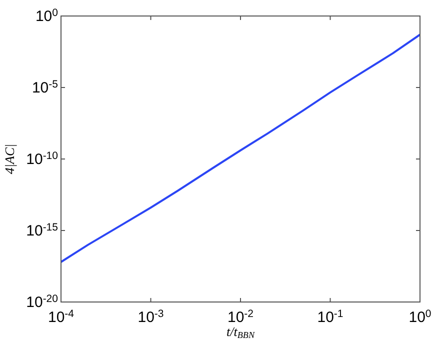  What do you see at coordinates (420, 317) in the screenshot?
I see `x-tick-label: 10$^{0}$` at bounding box center [420, 317].